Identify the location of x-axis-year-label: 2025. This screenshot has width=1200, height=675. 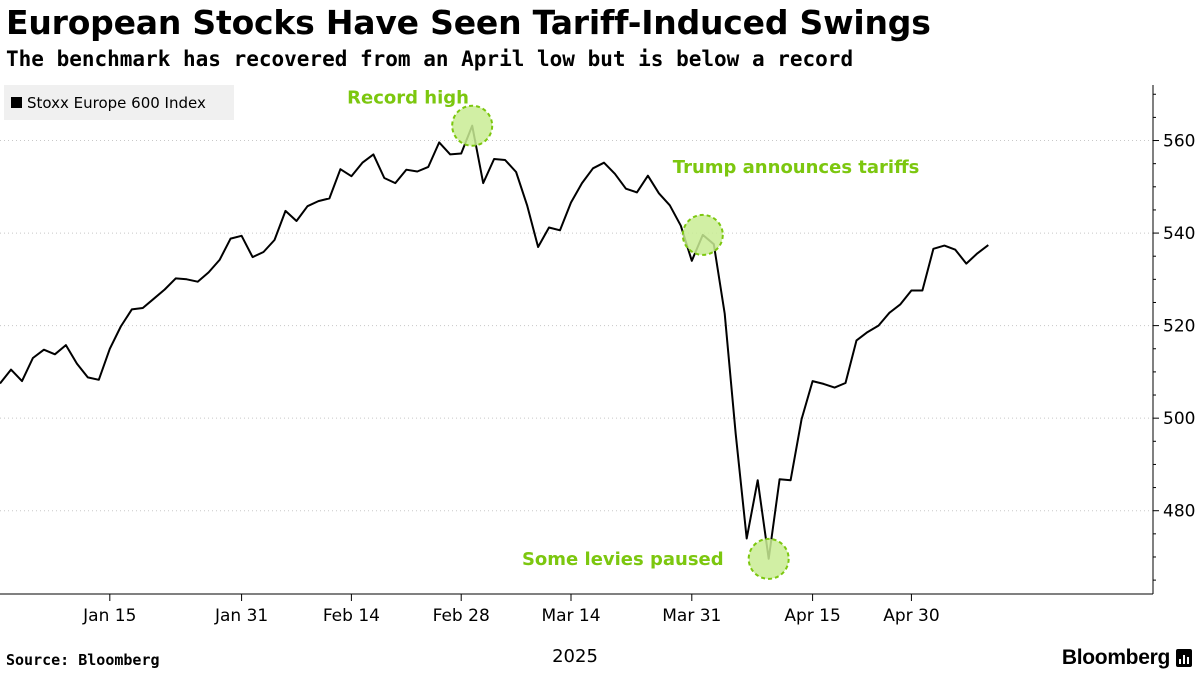
(575, 656).